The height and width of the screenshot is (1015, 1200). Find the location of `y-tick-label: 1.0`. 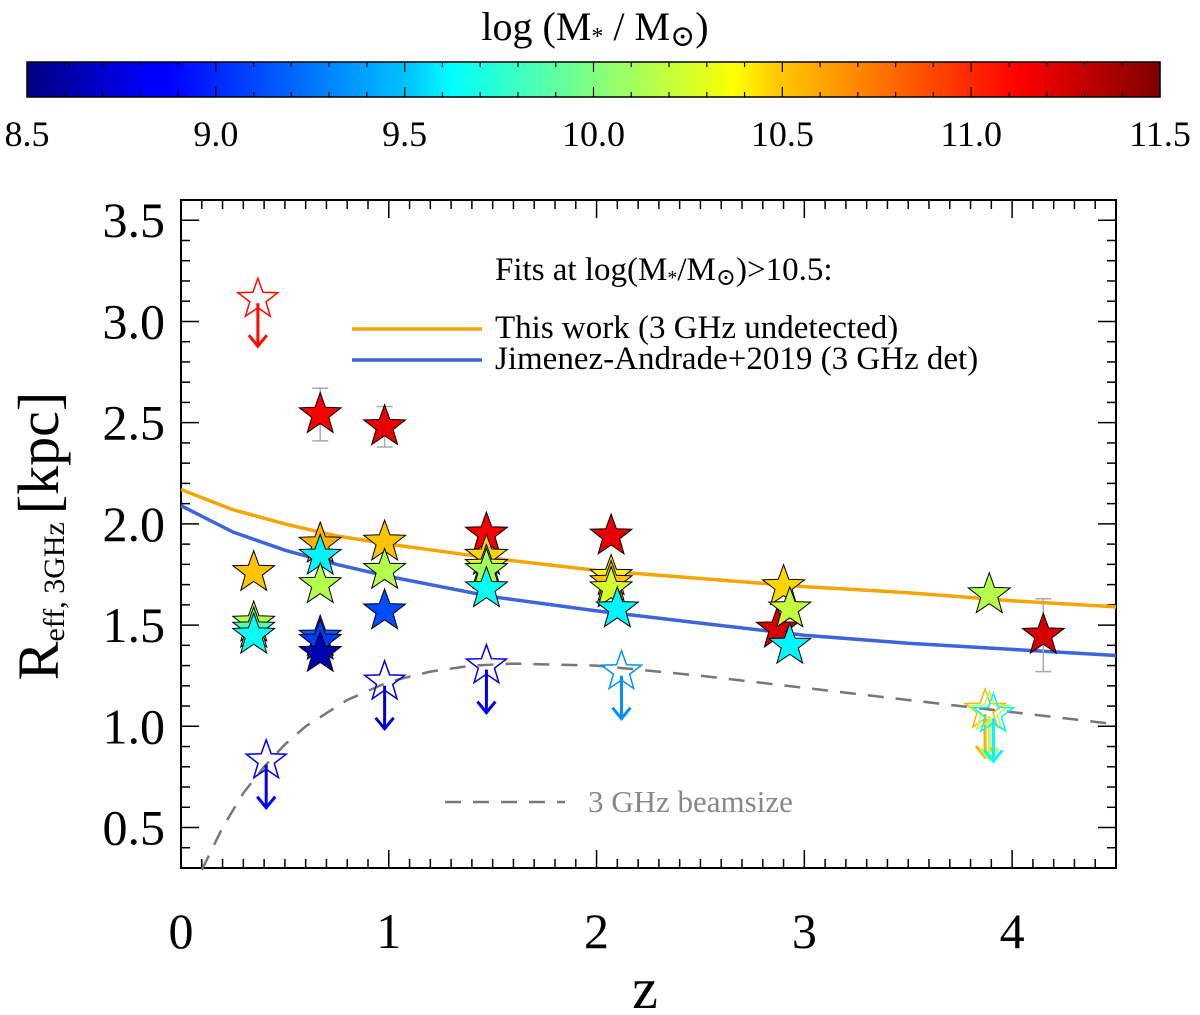

y-tick-label: 1.0 is located at coordinates (134, 726).